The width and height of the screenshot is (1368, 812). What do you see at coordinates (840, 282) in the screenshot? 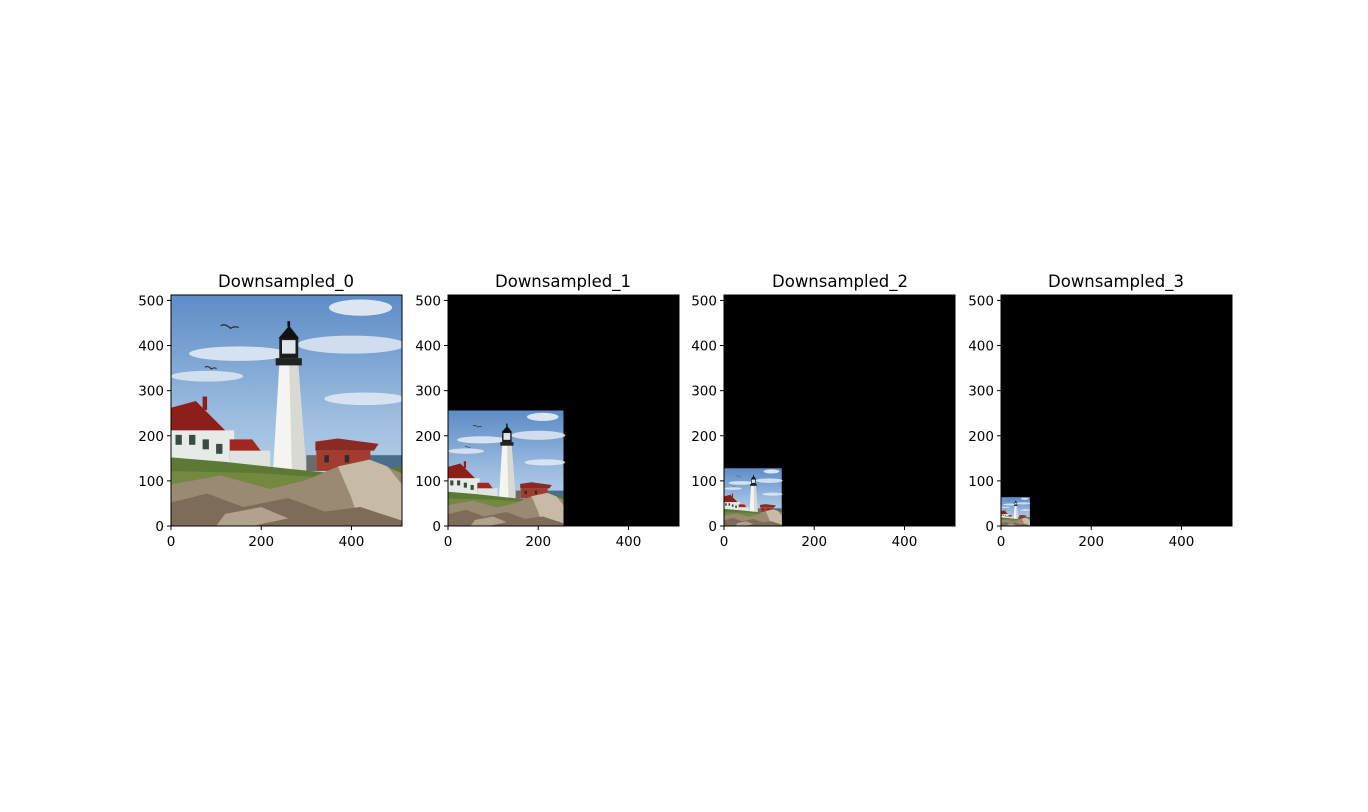
I see `panel-title: Downsampled_2` at bounding box center [840, 282].